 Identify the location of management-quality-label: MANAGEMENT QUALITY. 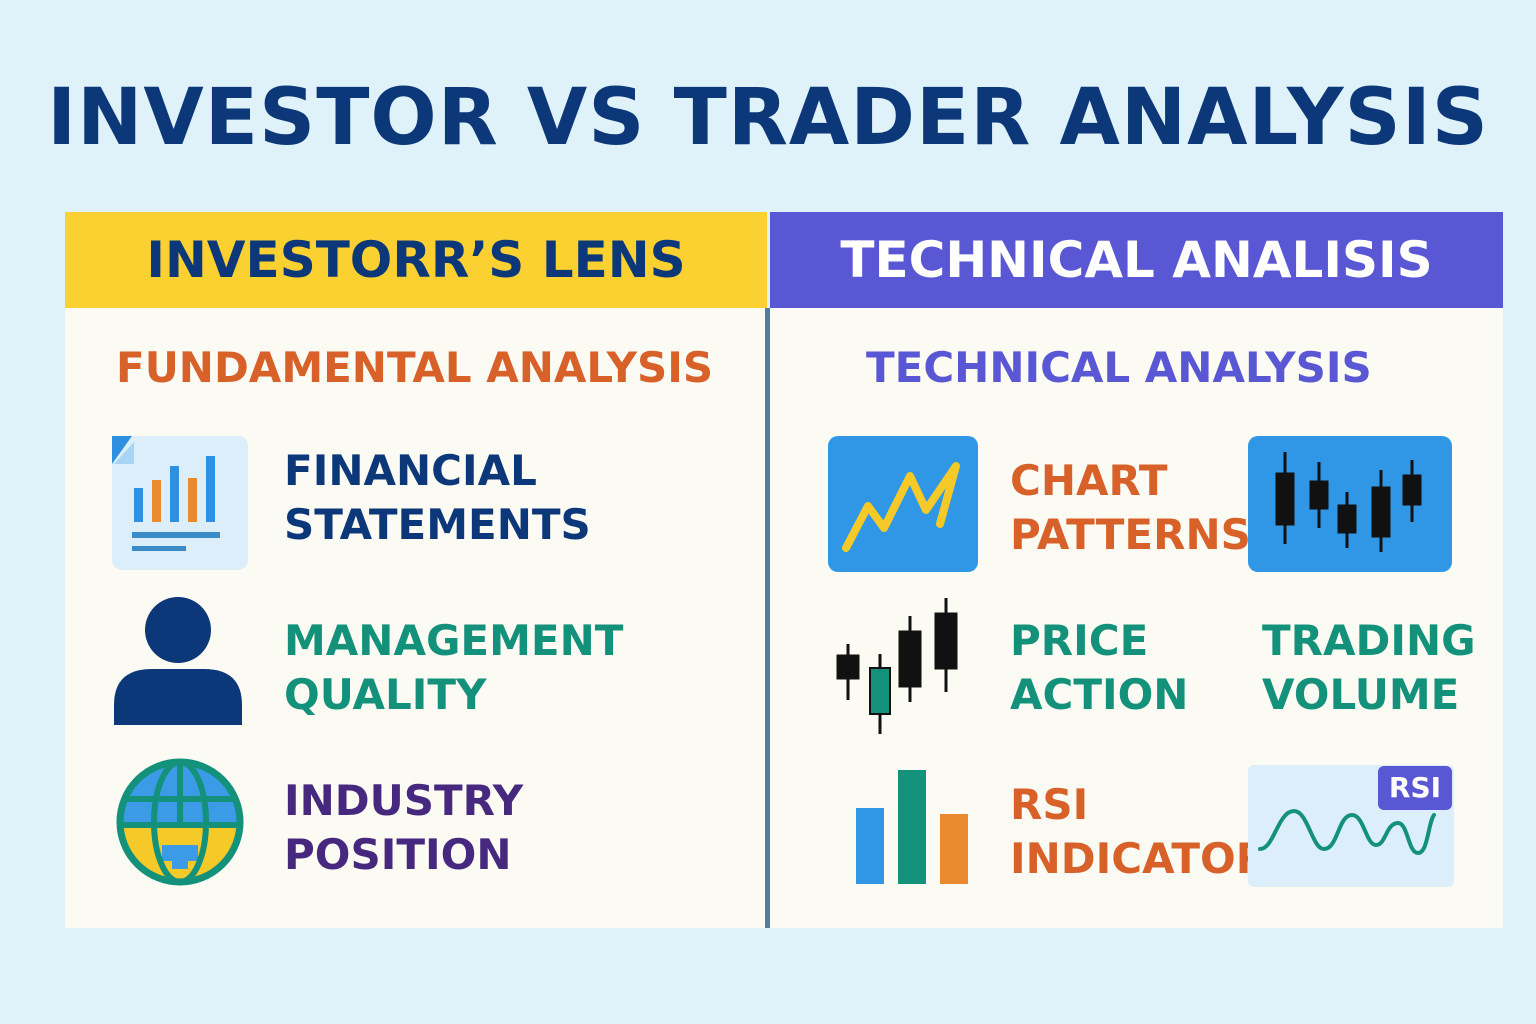
(453, 668).